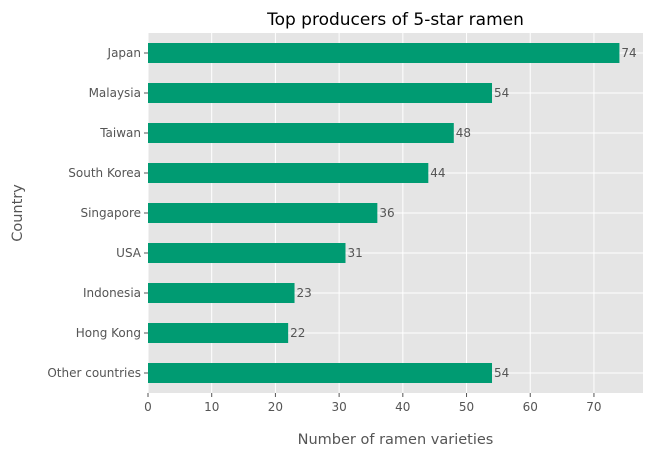 The height and width of the screenshot is (457, 657). What do you see at coordinates (120, 133) in the screenshot?
I see `y-tick-label: Taiwan` at bounding box center [120, 133].